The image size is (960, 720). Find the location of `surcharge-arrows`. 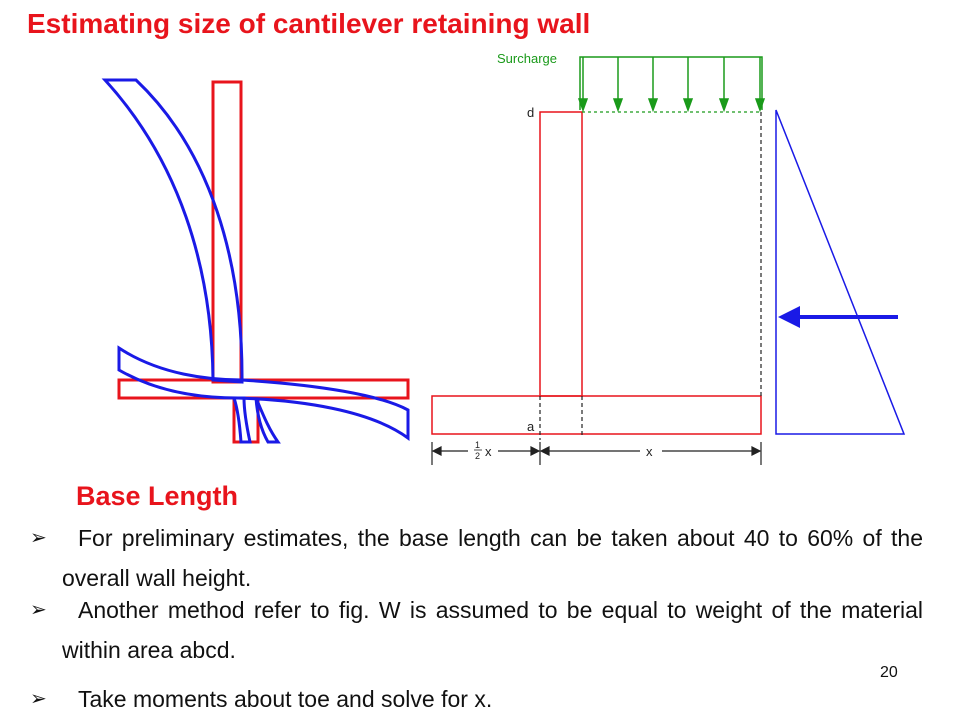

surcharge-arrows is located at coordinates (671, 85).